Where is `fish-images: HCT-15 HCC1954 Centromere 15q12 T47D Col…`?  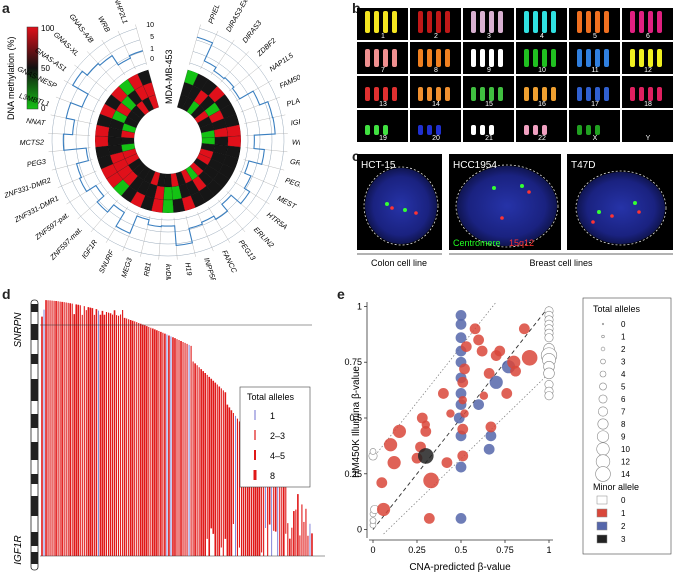 fish-images: HCT-15 HCC1954 Centromere 15q12 T47D Col… is located at coordinates (515, 211).